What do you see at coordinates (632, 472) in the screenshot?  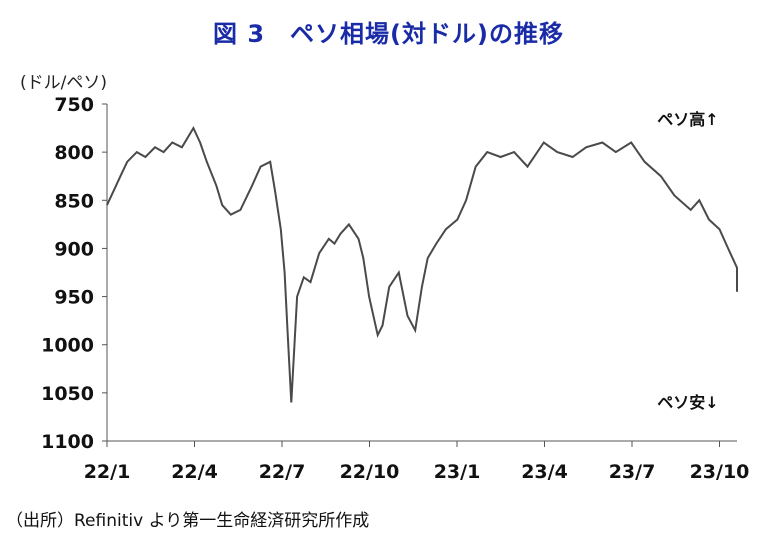 I see `x-tick-label: 23/7` at bounding box center [632, 472].